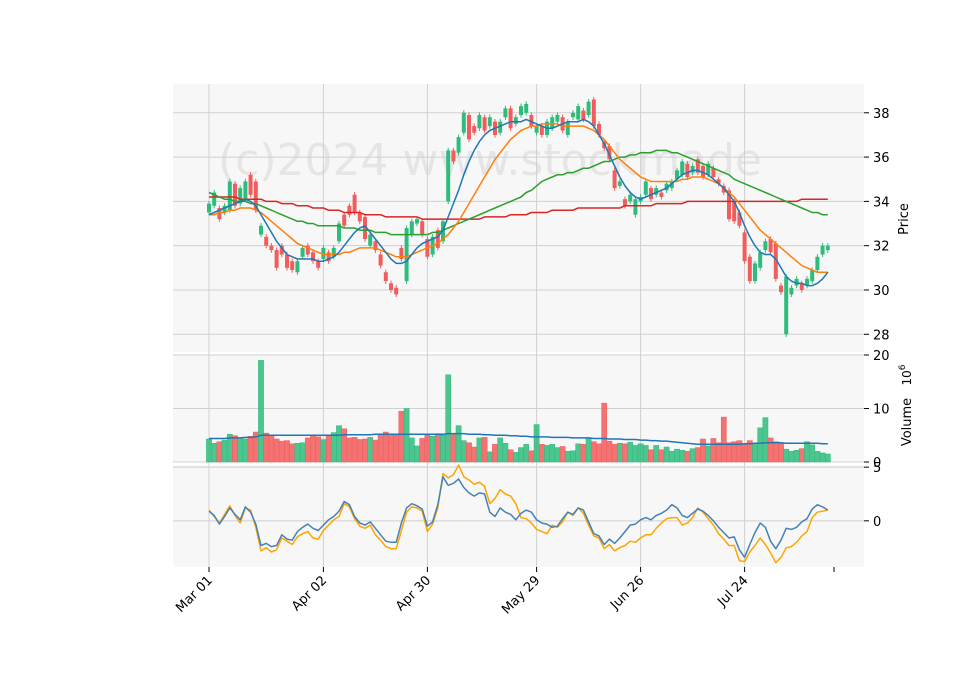  Describe the element at coordinates (881, 291) in the screenshot. I see `price-y-tick-label: 30` at that location.